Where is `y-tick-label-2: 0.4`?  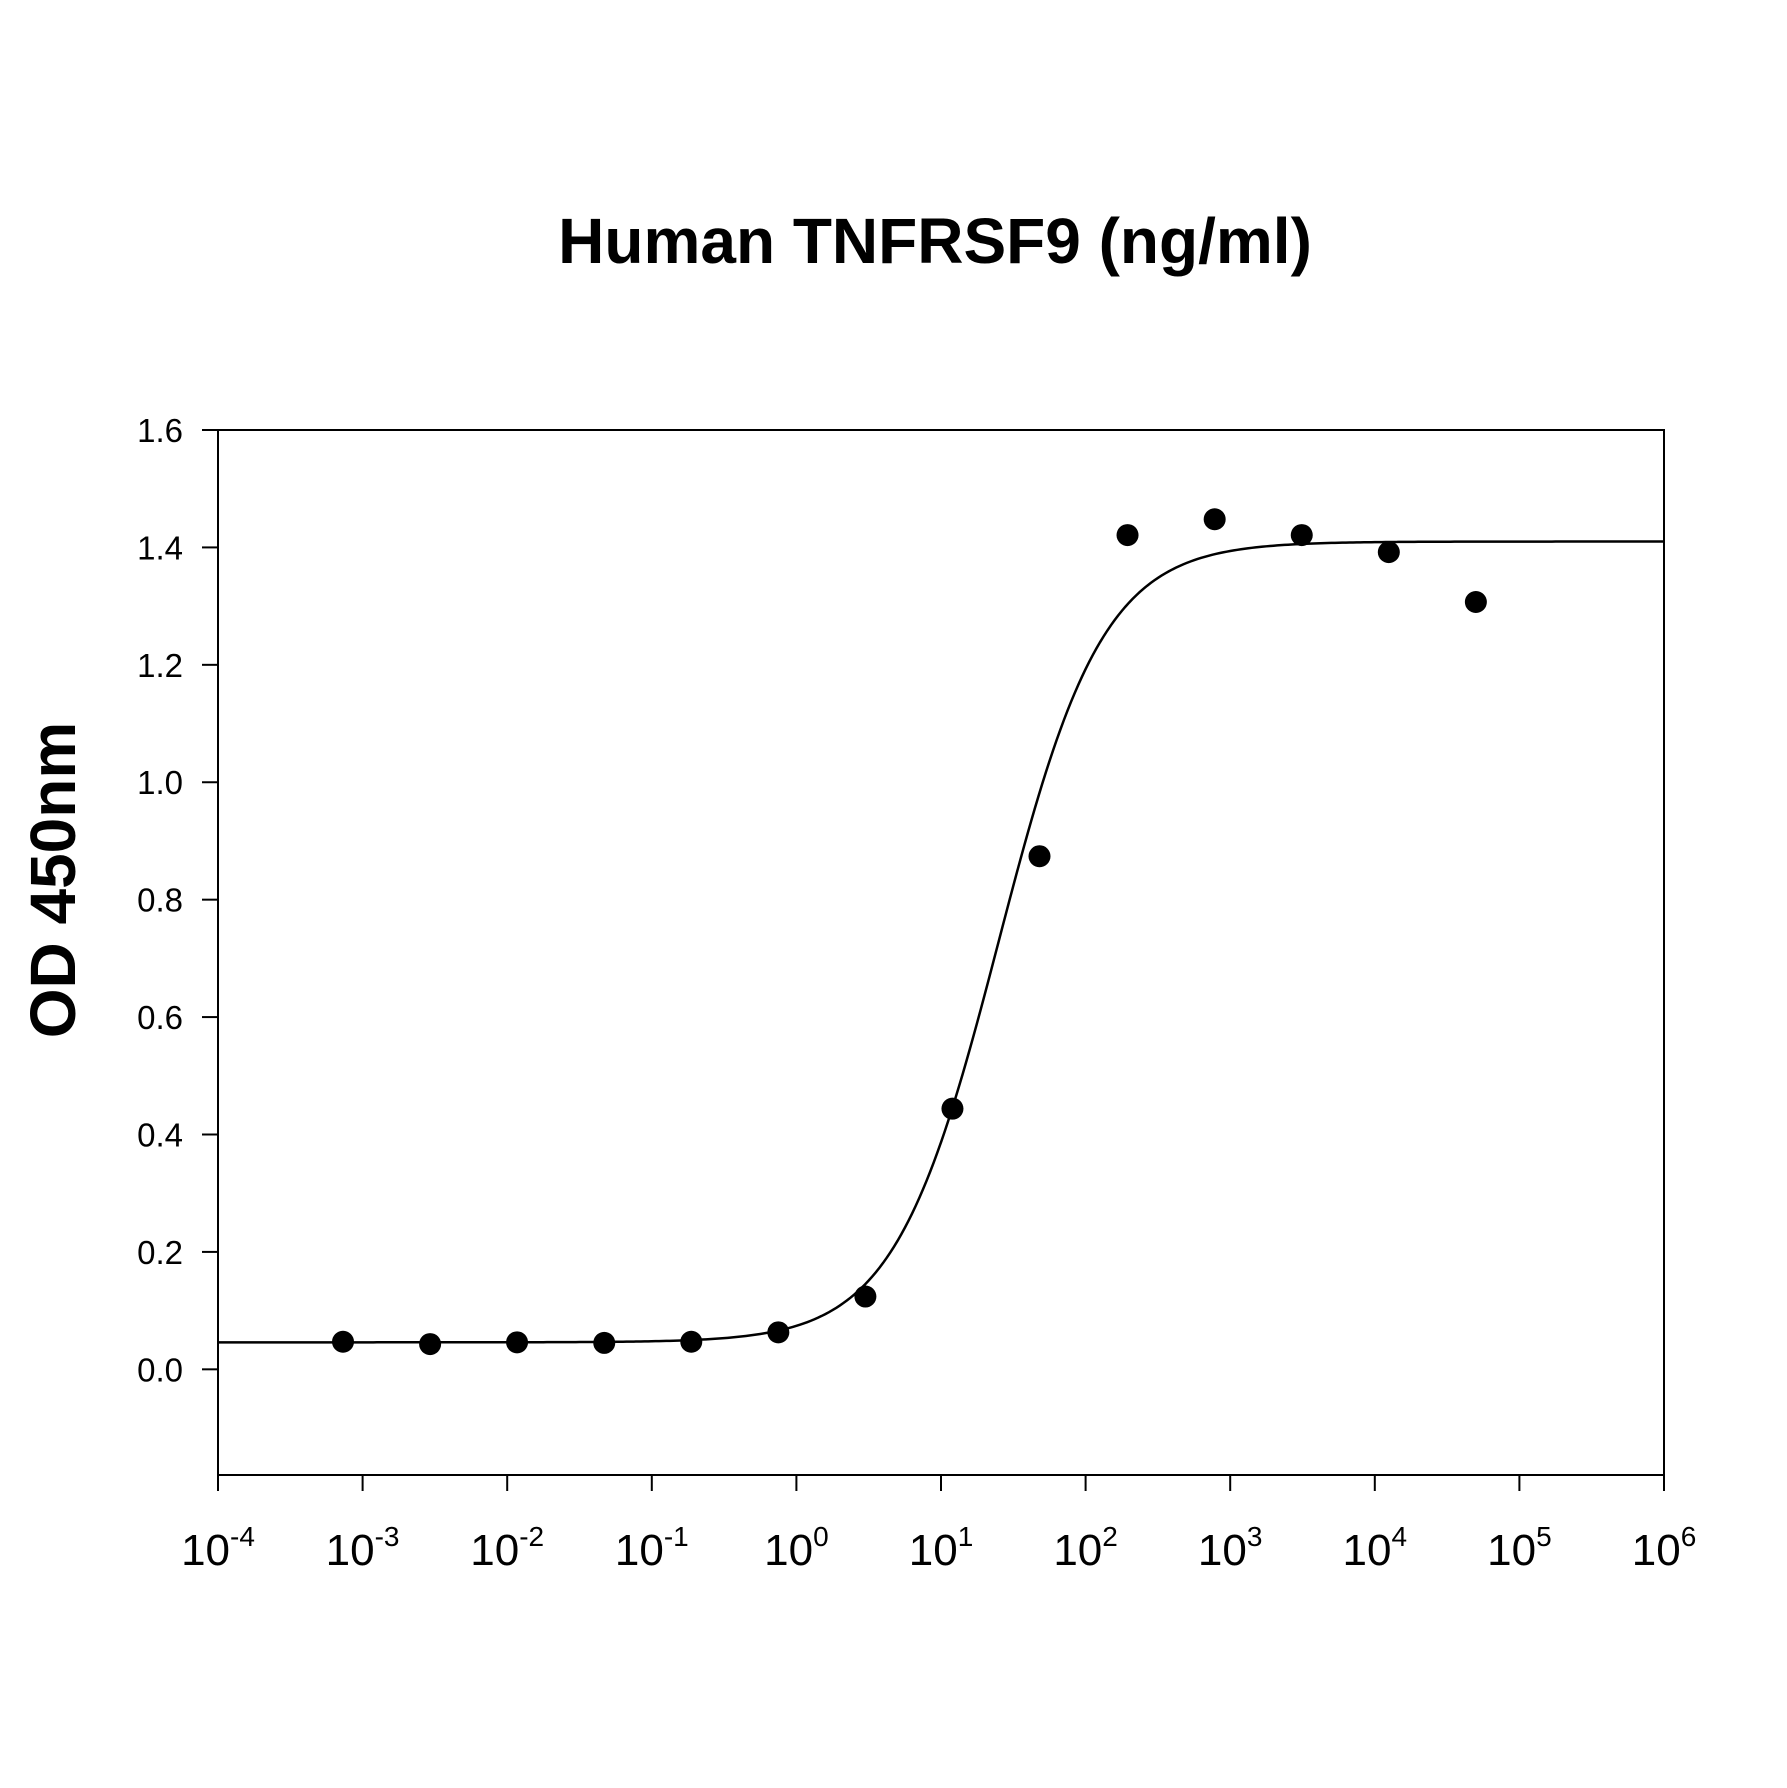 y-tick-label-2: 0.4 is located at coordinates (160, 1134).